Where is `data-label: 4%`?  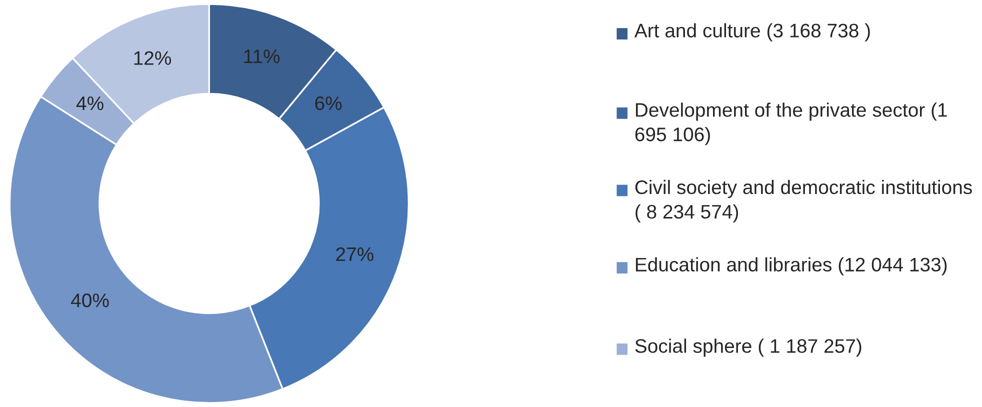 data-label: 4% is located at coordinates (90, 103).